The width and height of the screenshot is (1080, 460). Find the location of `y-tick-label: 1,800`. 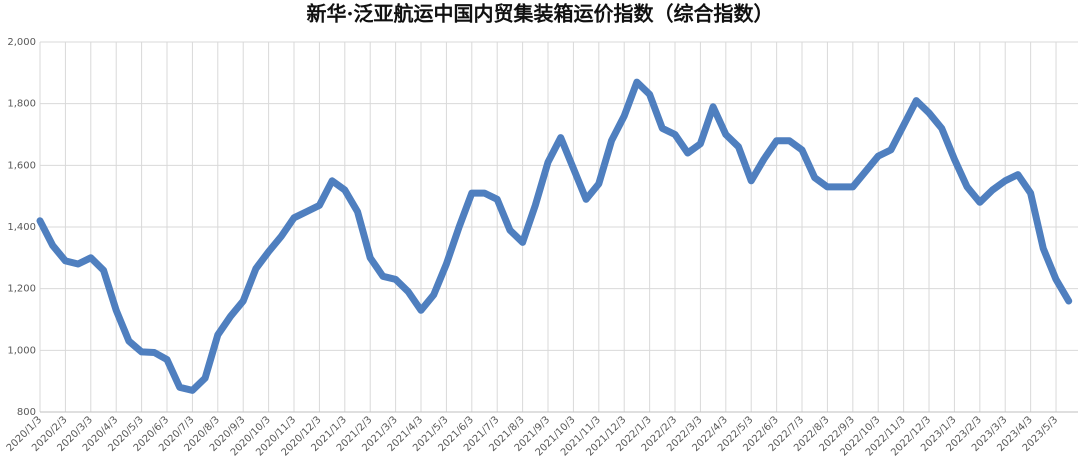

y-tick-label: 1,800 is located at coordinates (21, 104).